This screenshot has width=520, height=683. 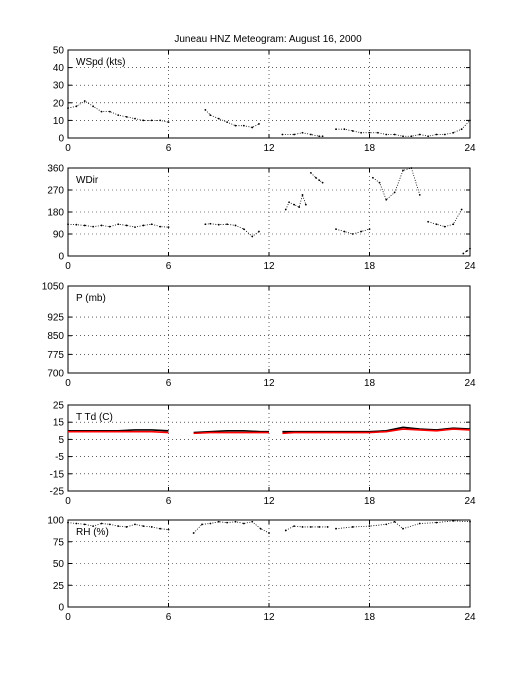 What do you see at coordinates (59, 423) in the screenshot?
I see `temp-dewpoint-ytick-label: 15` at bounding box center [59, 423].